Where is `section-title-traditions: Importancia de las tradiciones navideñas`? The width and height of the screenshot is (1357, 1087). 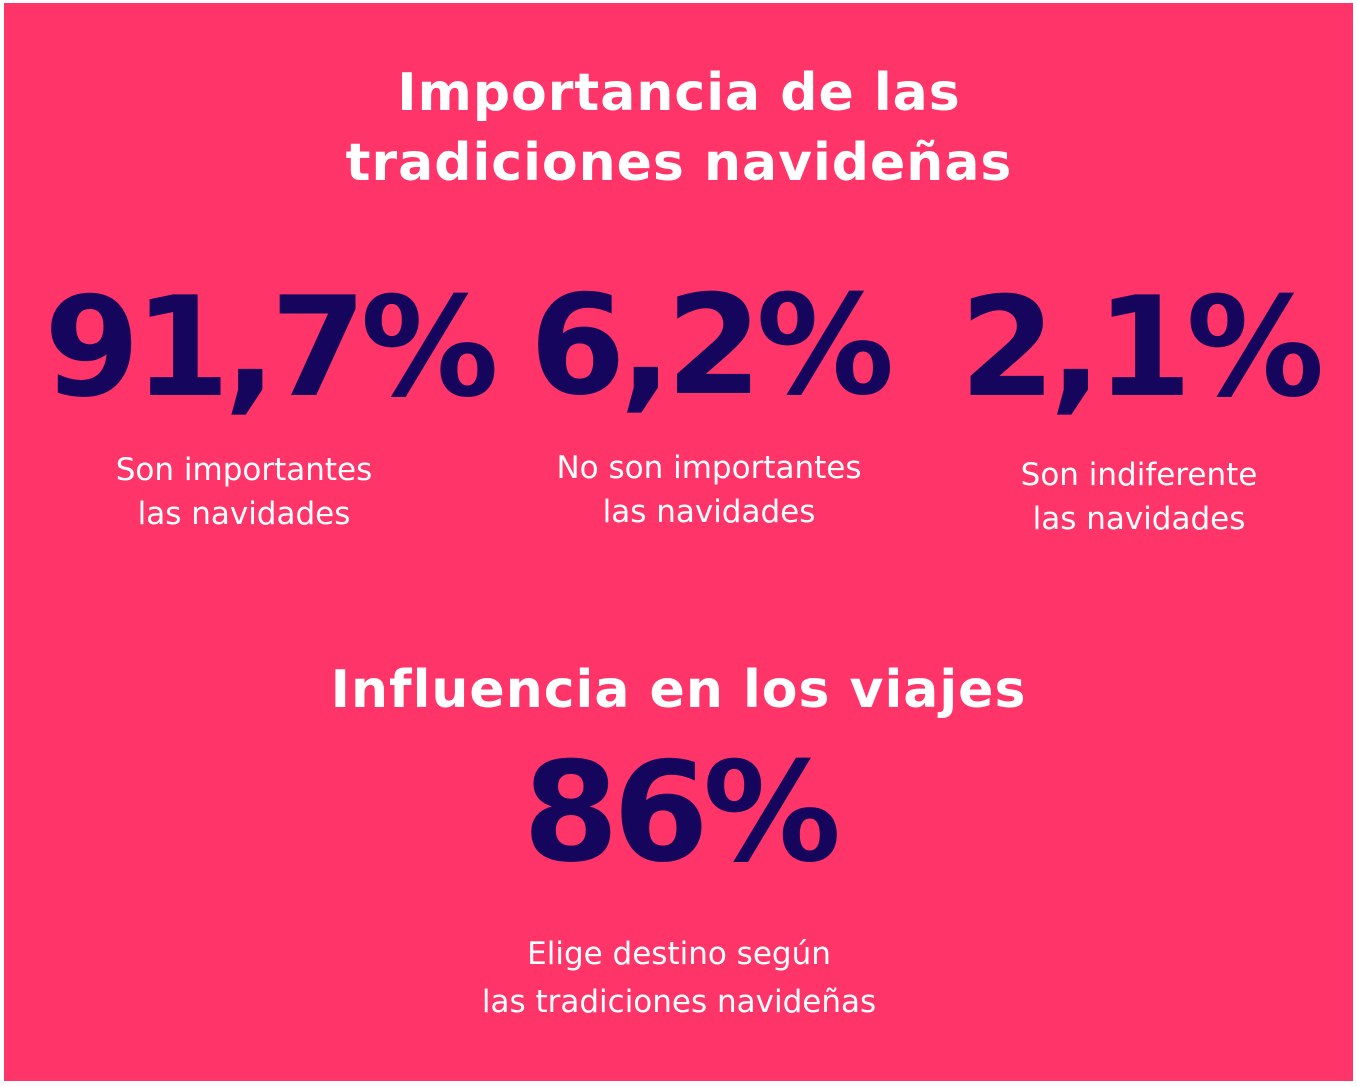
section-title-traditions: Importancia de las tradiciones navideñas is located at coordinates (679, 128).